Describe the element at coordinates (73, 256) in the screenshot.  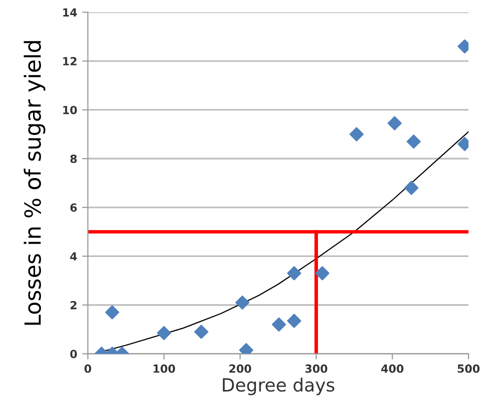
I see `y-tick-label: 4` at that location.